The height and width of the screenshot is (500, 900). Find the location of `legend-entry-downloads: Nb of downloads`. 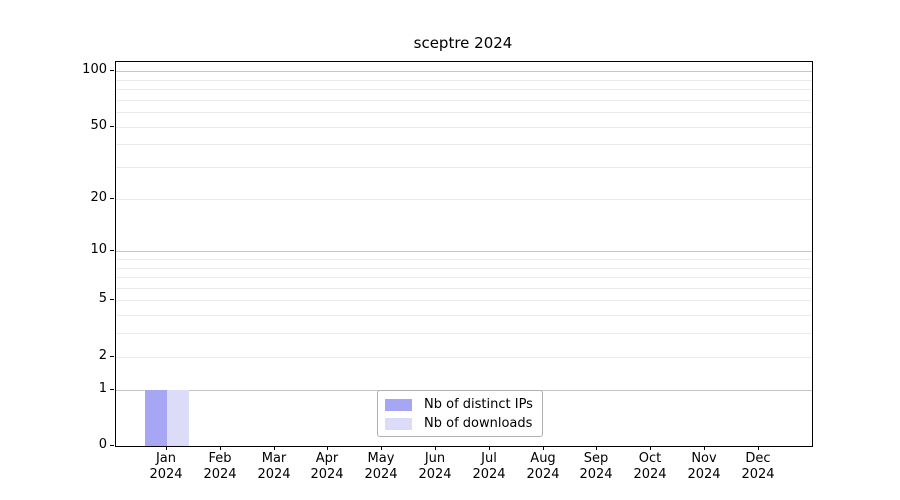

legend-entry-downloads: Nb of downloads is located at coordinates (460, 423).